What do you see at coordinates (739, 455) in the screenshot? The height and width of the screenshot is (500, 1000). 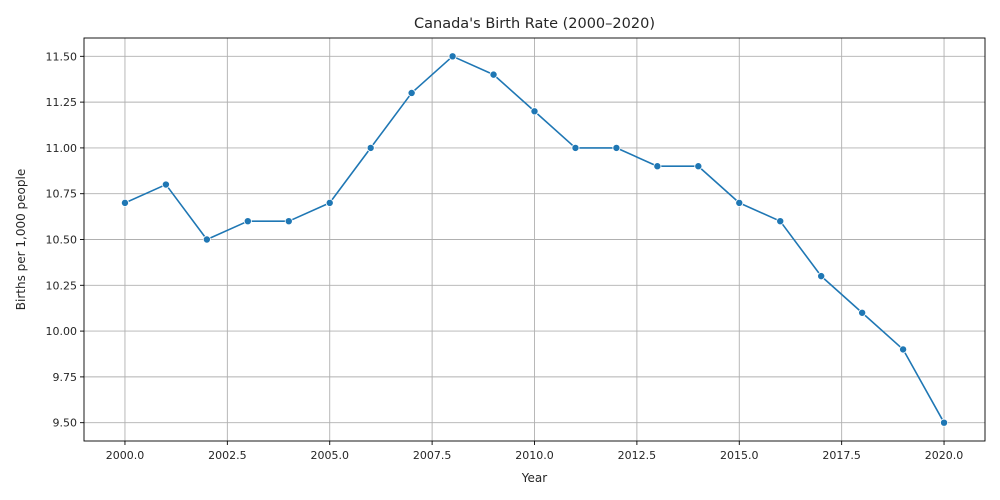 I see `x-tick-label: 2015.0` at bounding box center [739, 455].